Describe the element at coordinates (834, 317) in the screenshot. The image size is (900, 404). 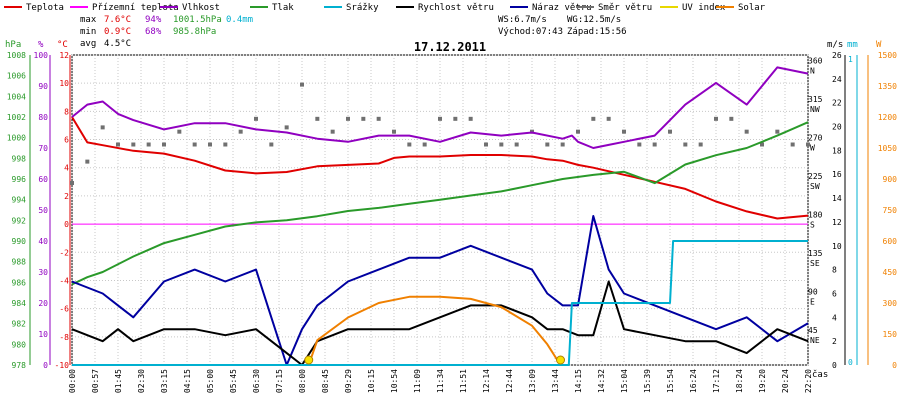
I see `ms-tick-label: 4` at that location.